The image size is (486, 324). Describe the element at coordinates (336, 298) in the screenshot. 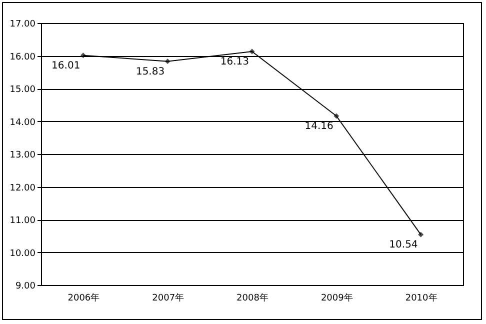

I see `x-tick-label: 2009年` at that location.